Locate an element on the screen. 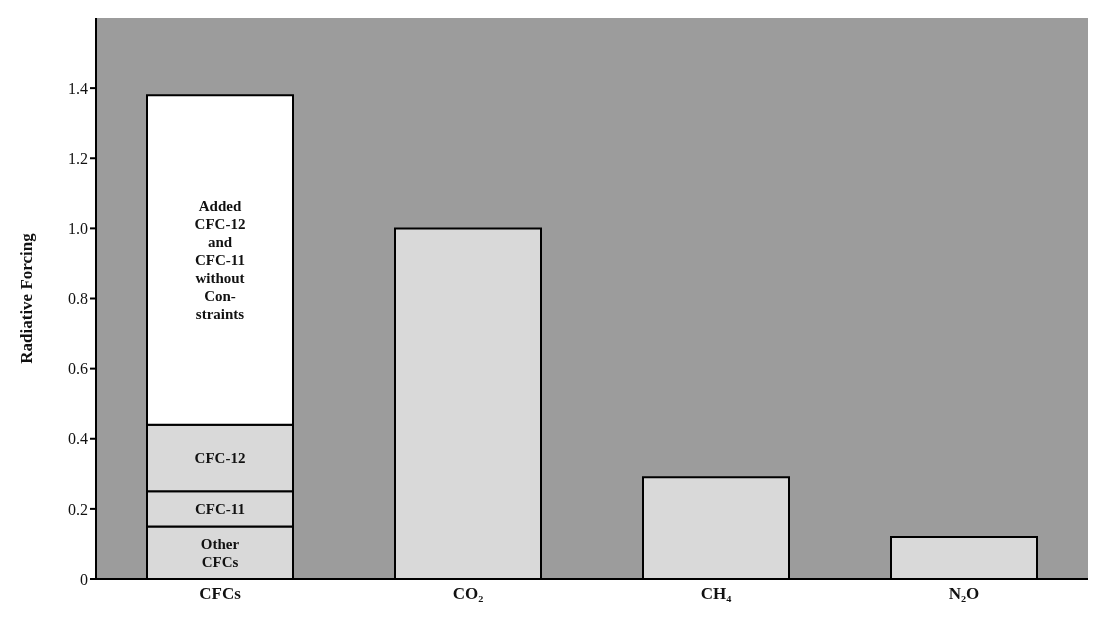  y-tick-label: 0.8 is located at coordinates (78, 299).